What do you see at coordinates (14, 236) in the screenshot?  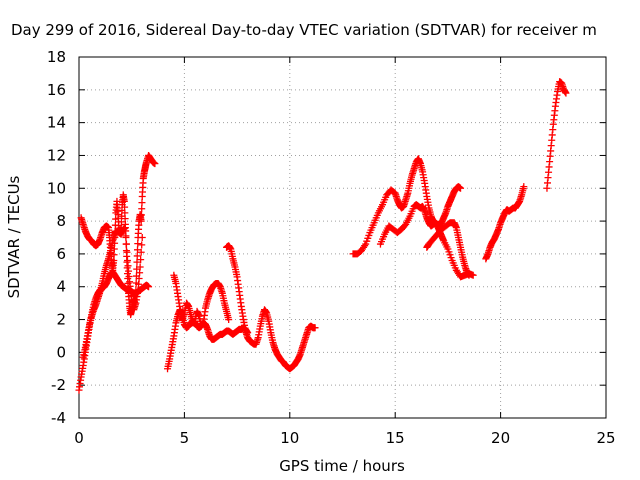 I see `y-axis-label: SDTVAR / TECUs` at bounding box center [14, 236].